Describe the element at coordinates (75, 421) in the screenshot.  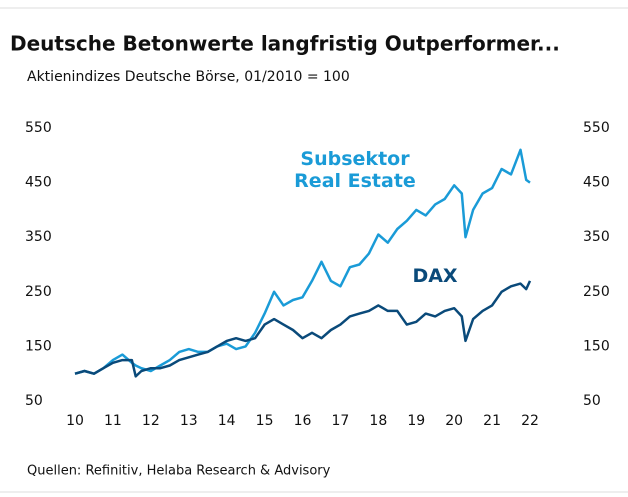
I see `x-tick-label: 10` at that location.